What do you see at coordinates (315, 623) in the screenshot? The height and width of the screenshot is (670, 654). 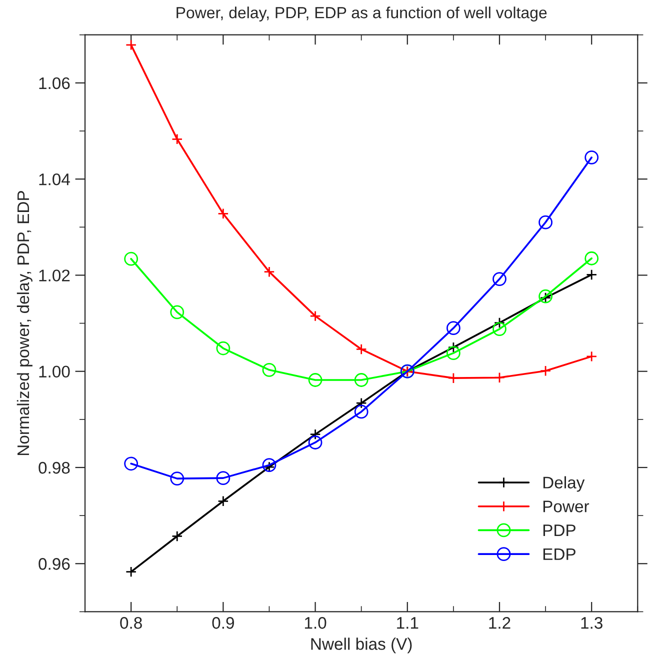 I see `x-tick-label: 1.0` at bounding box center [315, 623].